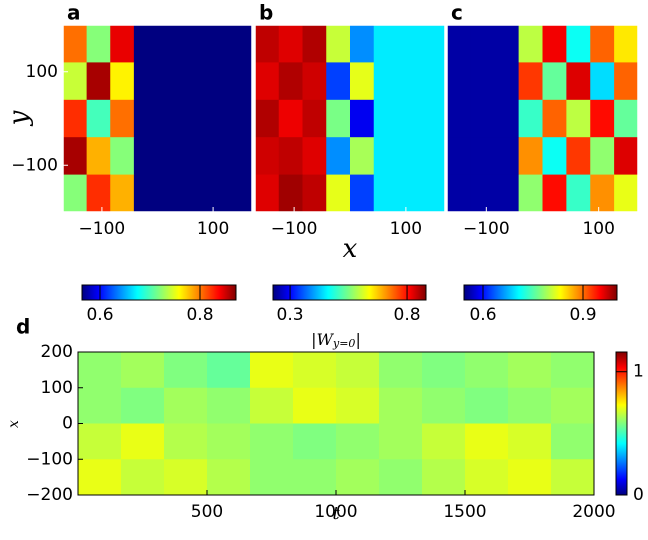  What do you see at coordinates (336, 340) in the screenshot?
I see `chart-title: |Wy=0|` at bounding box center [336, 340].